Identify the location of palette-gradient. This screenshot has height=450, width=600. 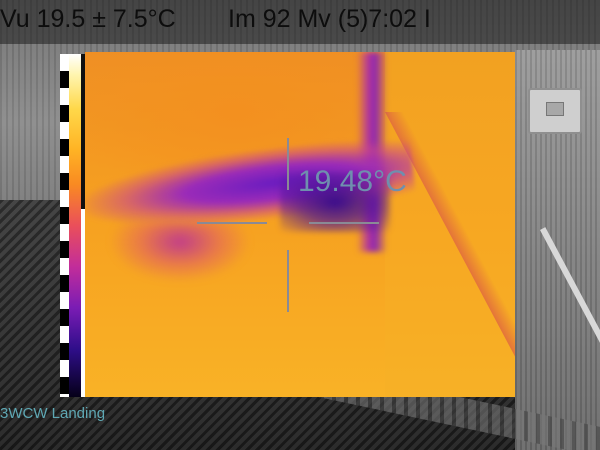
(76, 225).